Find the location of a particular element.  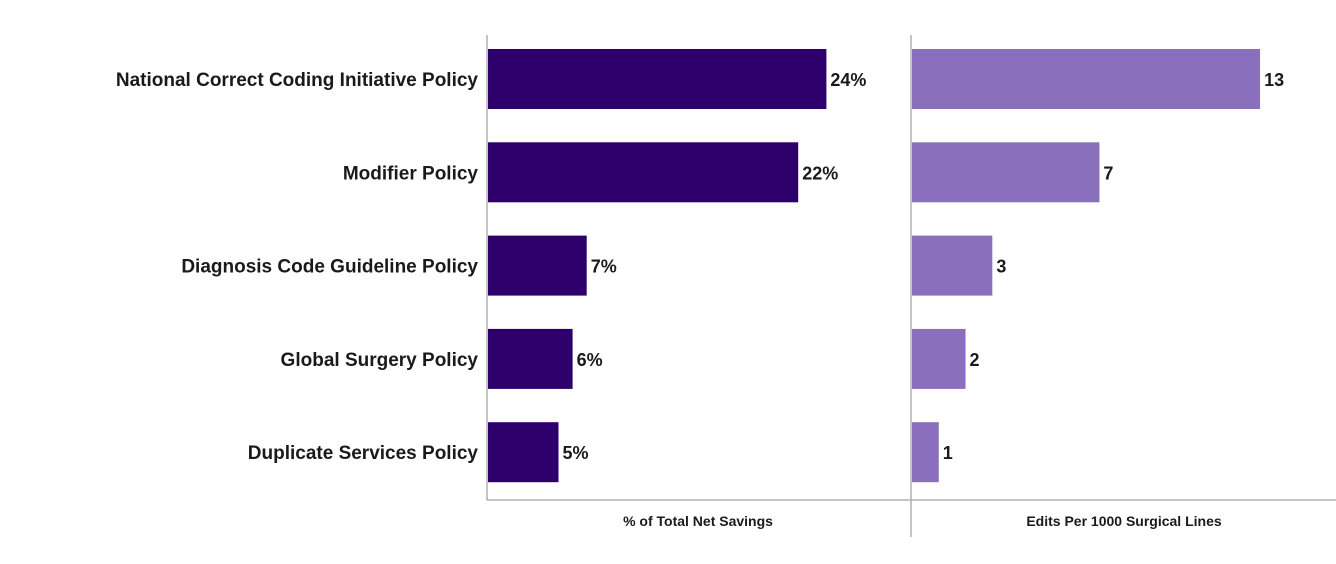

data-label: 7% is located at coordinates (604, 267).